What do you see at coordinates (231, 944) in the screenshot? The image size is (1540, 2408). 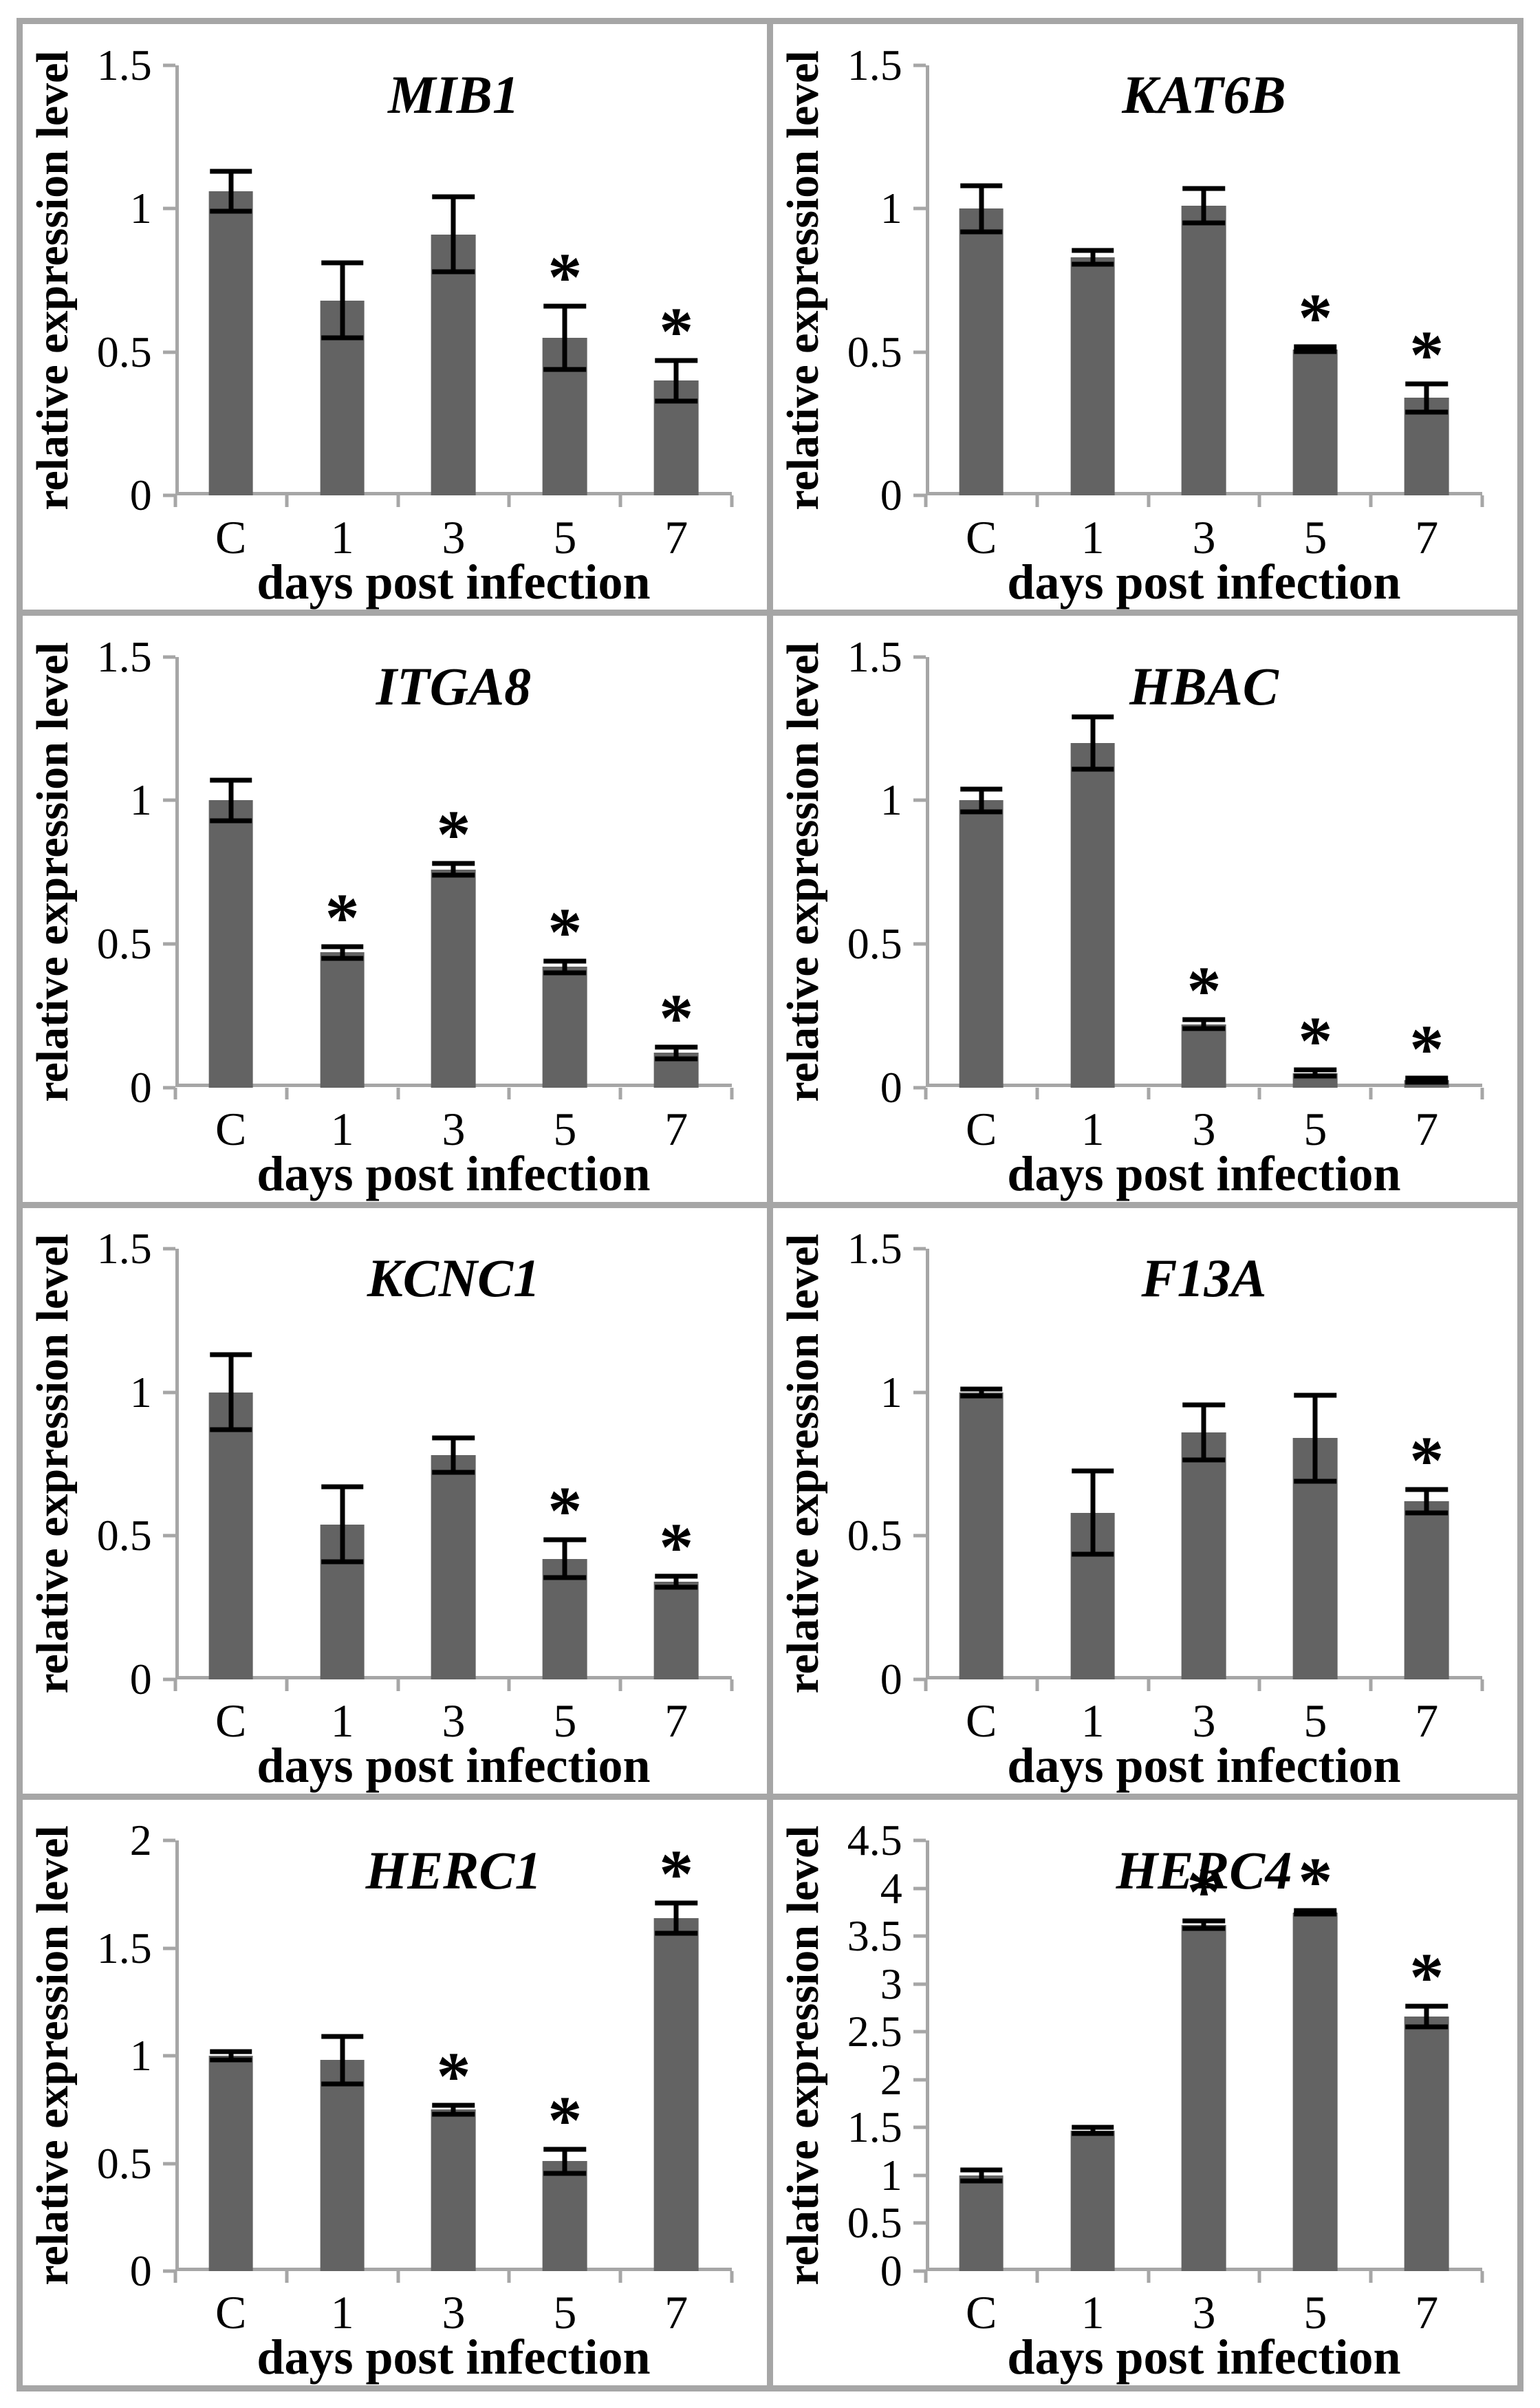 I see `bar-itga8-C` at bounding box center [231, 944].